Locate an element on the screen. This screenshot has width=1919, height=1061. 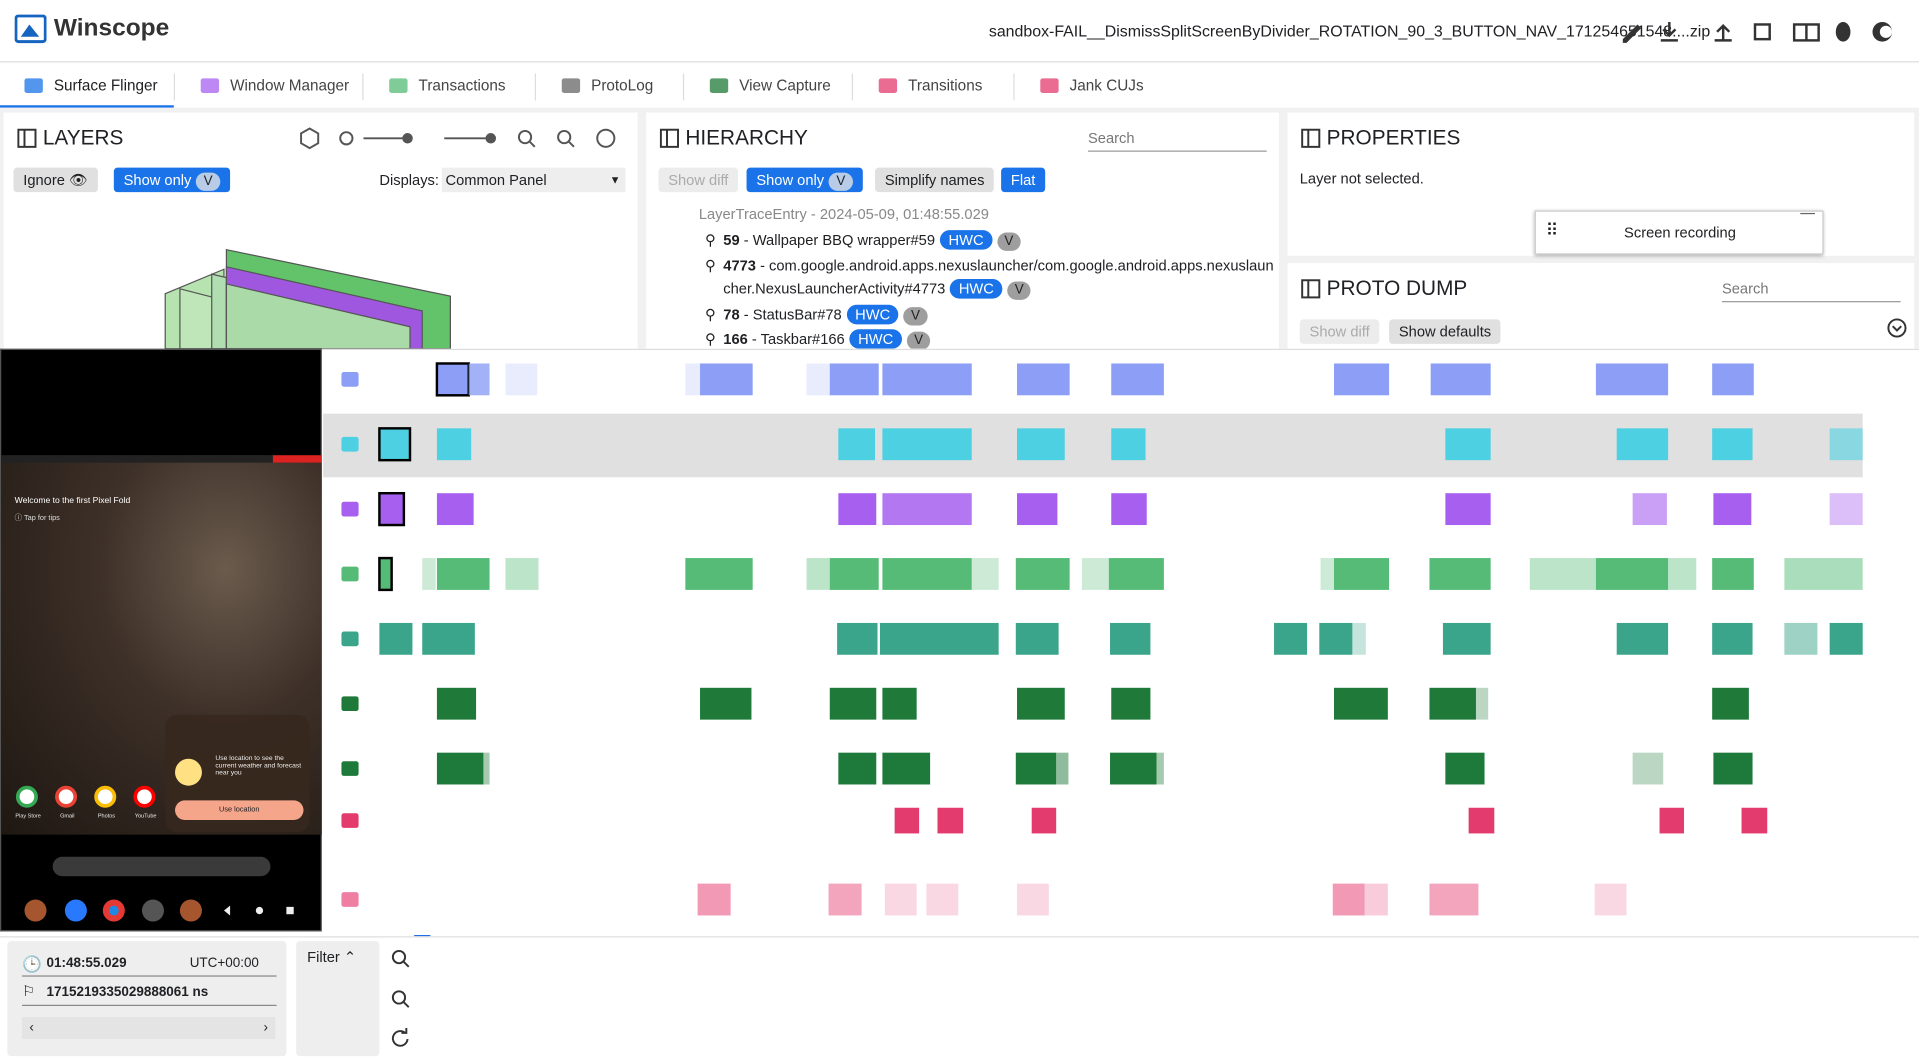
tab: ProtoLog is located at coordinates (622, 86).